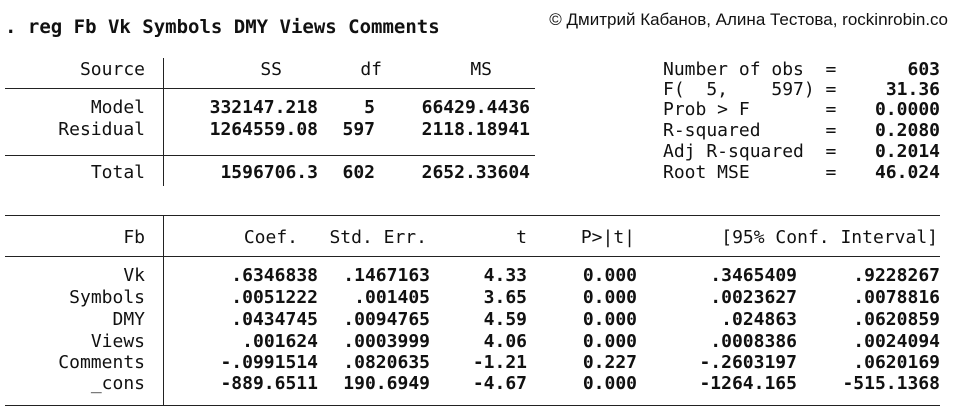 This screenshot has width=973, height=414. Describe the element at coordinates (274, 319) in the screenshot. I see `coef-value: .0434745` at that location.